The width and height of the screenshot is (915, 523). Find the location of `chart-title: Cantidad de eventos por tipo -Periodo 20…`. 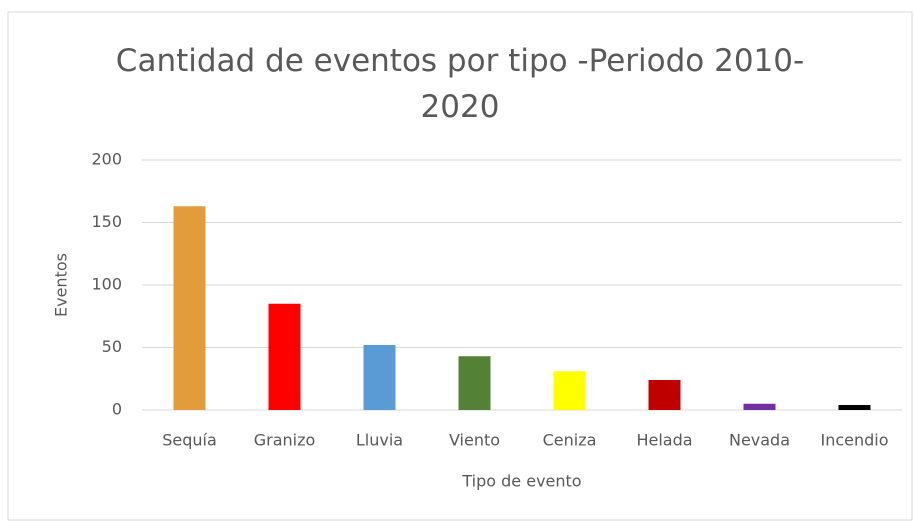

chart-title: Cantidad de eventos por tipo -Periodo 20… is located at coordinates (460, 84).